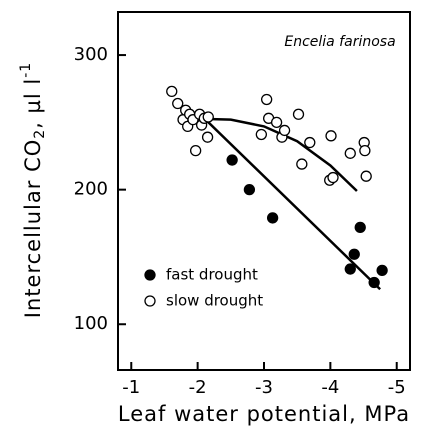  Describe the element at coordinates (397, 387) in the screenshot. I see `x-tick-label: -5` at that location.